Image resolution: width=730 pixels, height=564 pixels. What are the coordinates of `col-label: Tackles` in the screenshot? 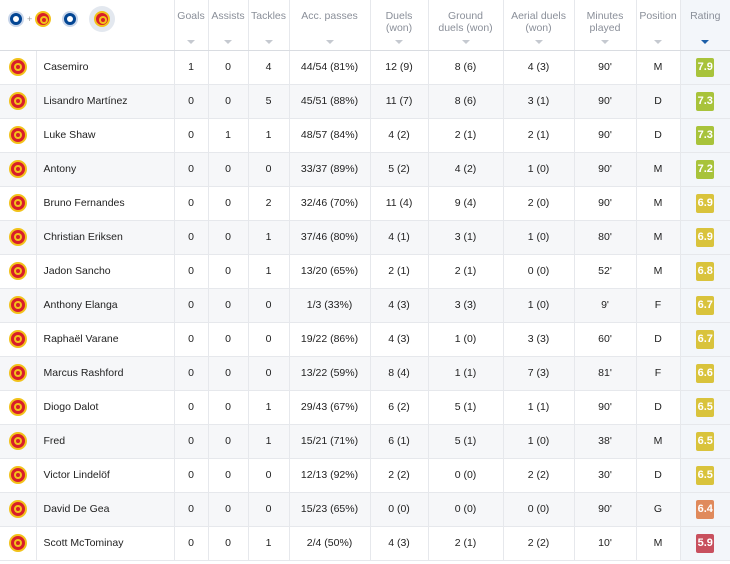 It's located at (269, 16).